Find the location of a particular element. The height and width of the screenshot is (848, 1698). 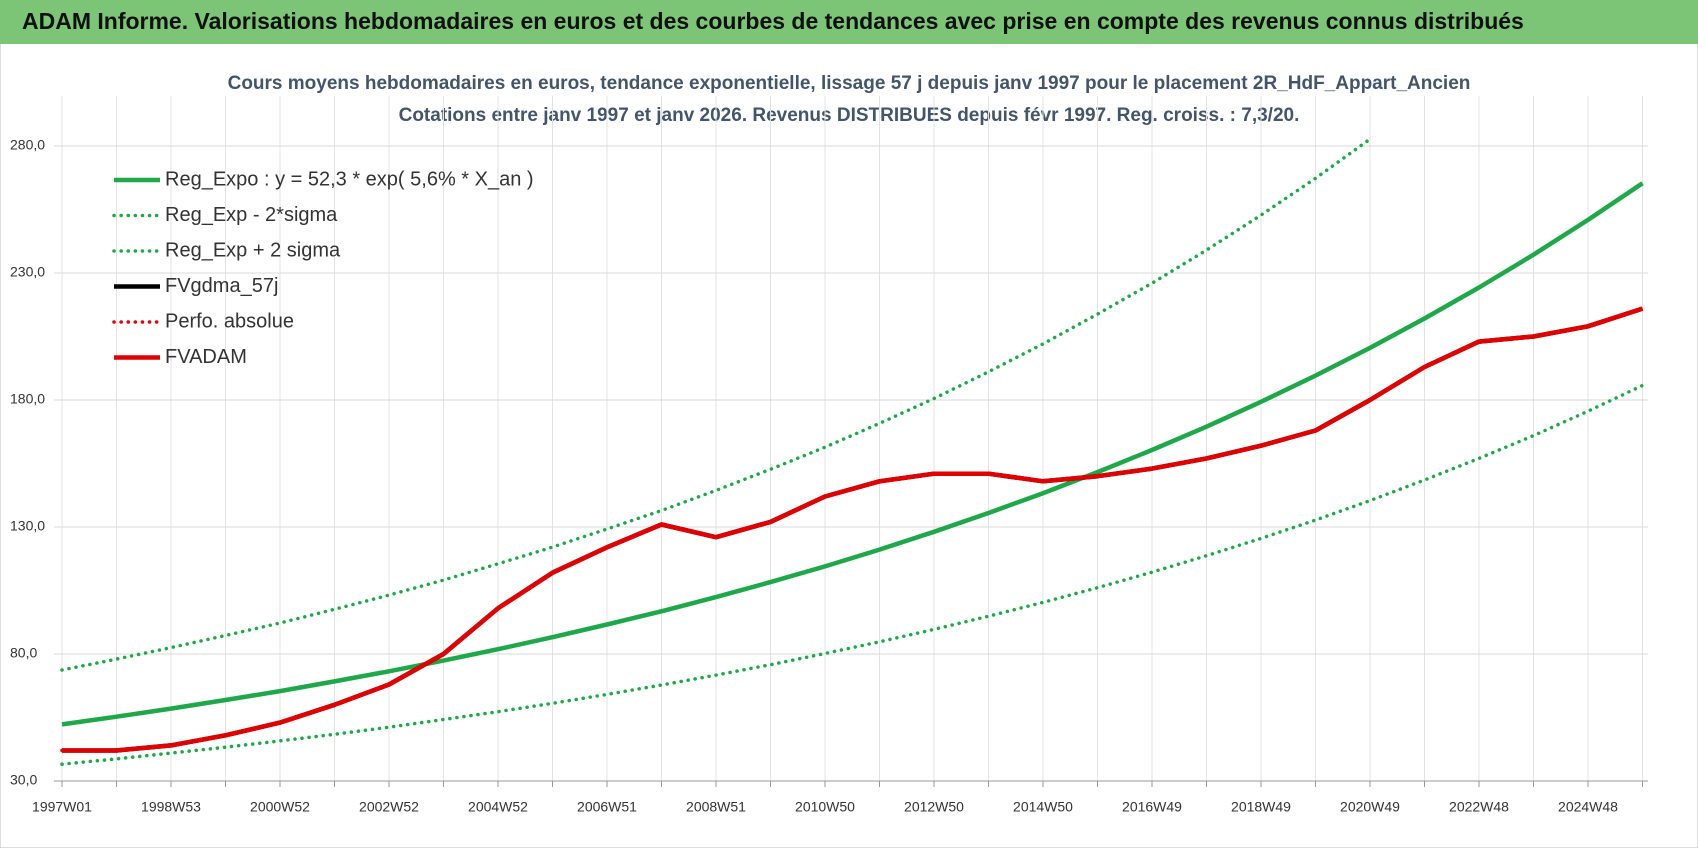

legend-label: Perfo. absolue is located at coordinates (229, 321).